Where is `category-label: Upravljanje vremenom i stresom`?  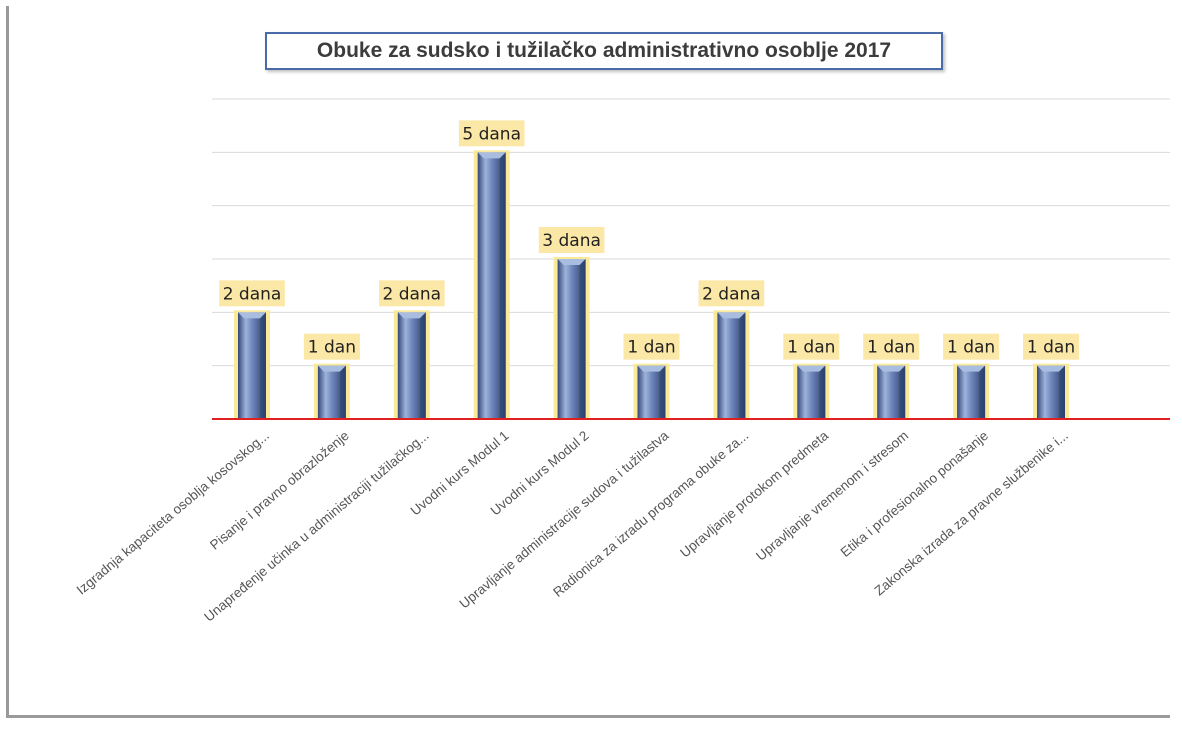
category-label: Upravljanje vremenom i stresom is located at coordinates (832, 496).